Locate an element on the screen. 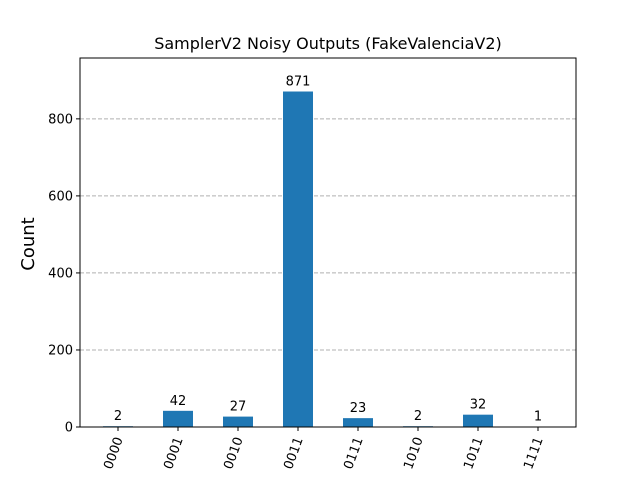 The width and height of the screenshot is (640, 480). y-tick-label: 200 is located at coordinates (60, 350).